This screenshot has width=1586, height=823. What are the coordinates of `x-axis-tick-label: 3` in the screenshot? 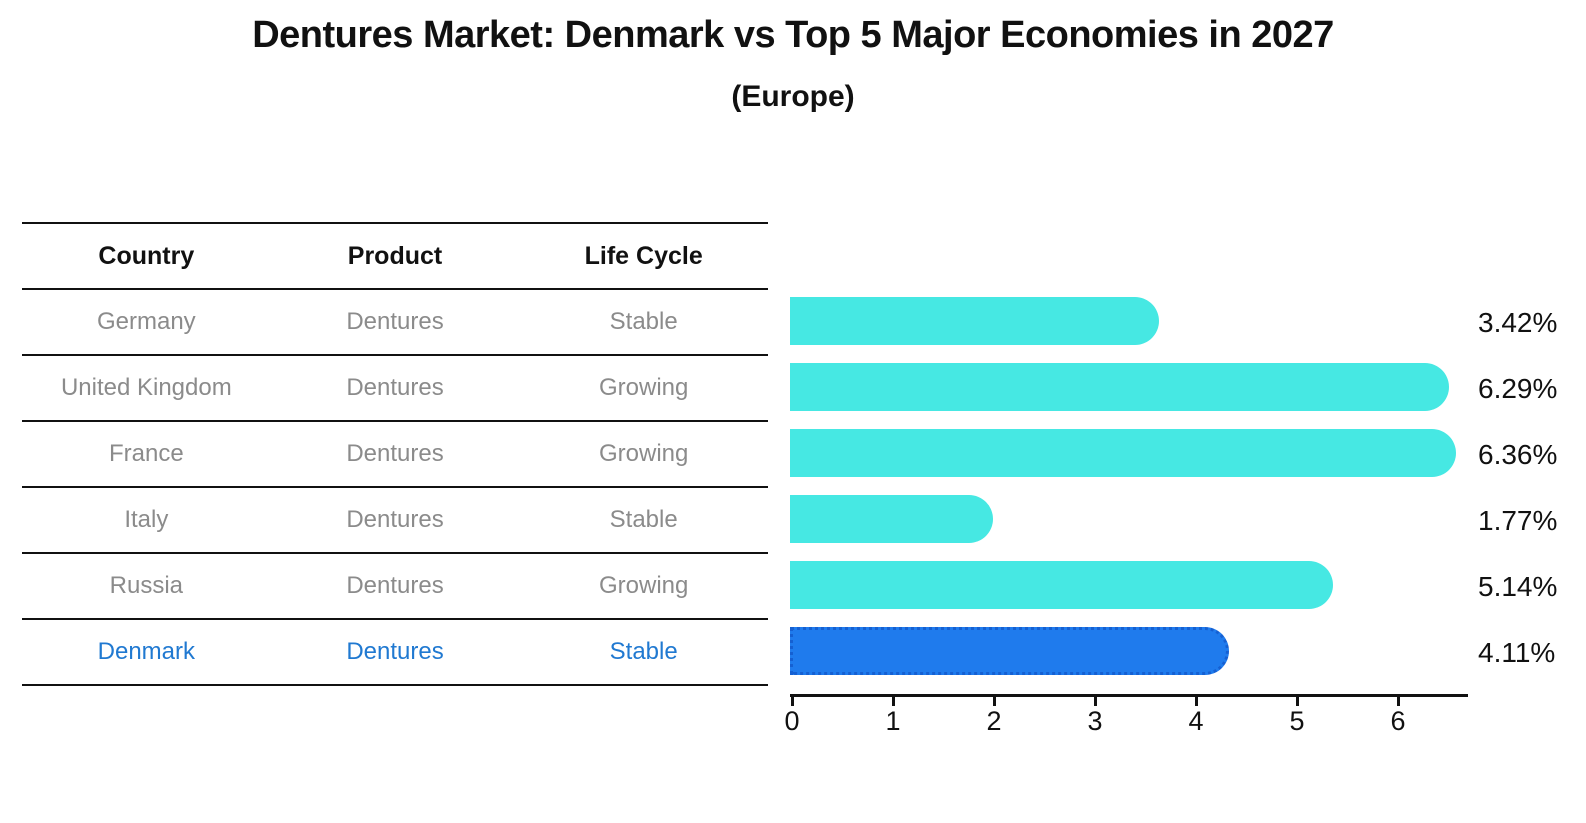 It's located at (1095, 721).